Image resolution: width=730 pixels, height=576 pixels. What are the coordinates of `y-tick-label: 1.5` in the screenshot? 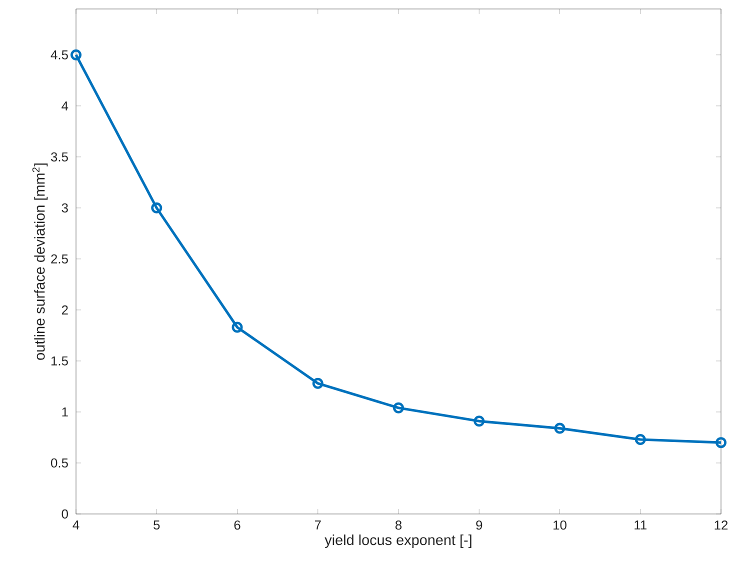 It's located at (59, 361).